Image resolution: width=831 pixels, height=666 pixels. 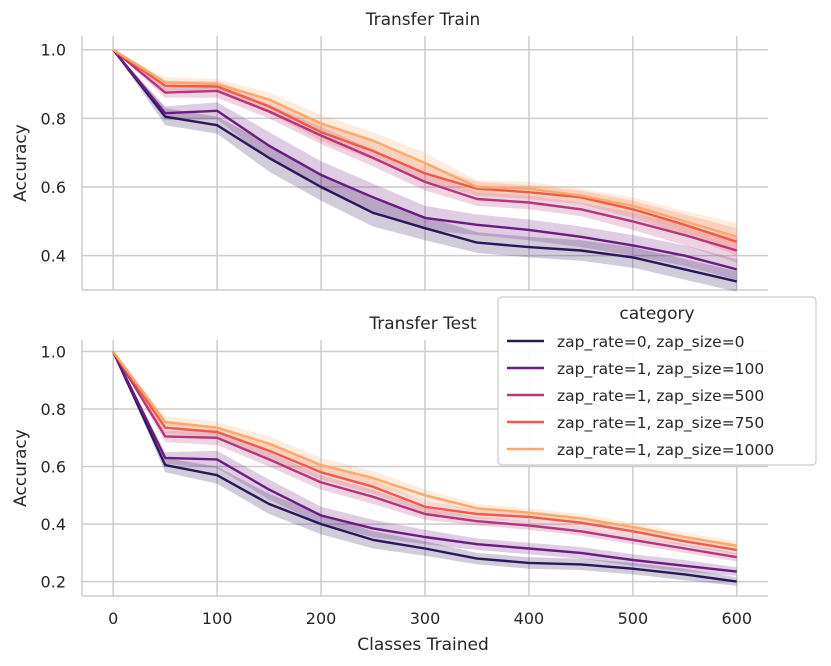 I want to click on x-tick-label: 200, so click(x=321, y=618).